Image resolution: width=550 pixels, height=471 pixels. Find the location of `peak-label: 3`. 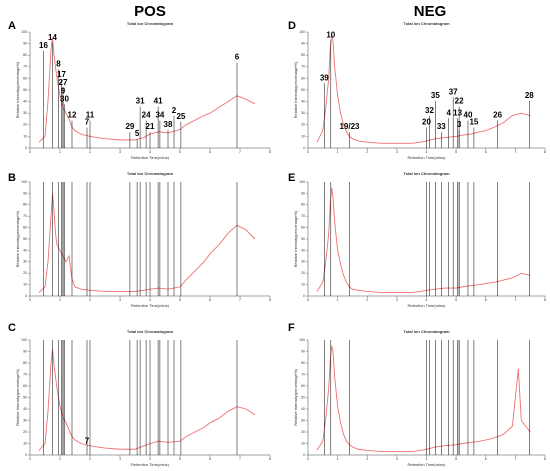

peak-label: 3 is located at coordinates (459, 124).